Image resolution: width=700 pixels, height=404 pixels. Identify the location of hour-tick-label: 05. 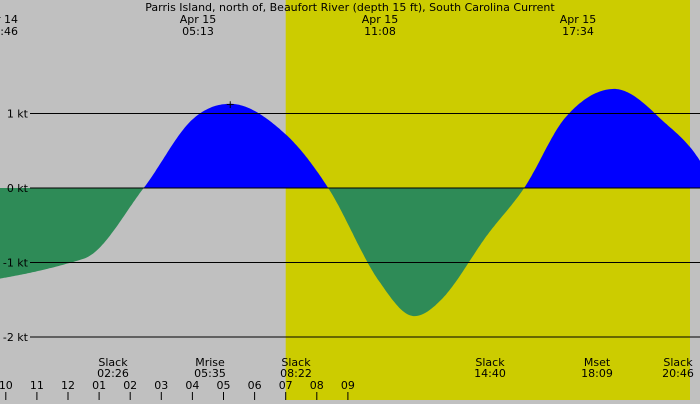
(224, 385).